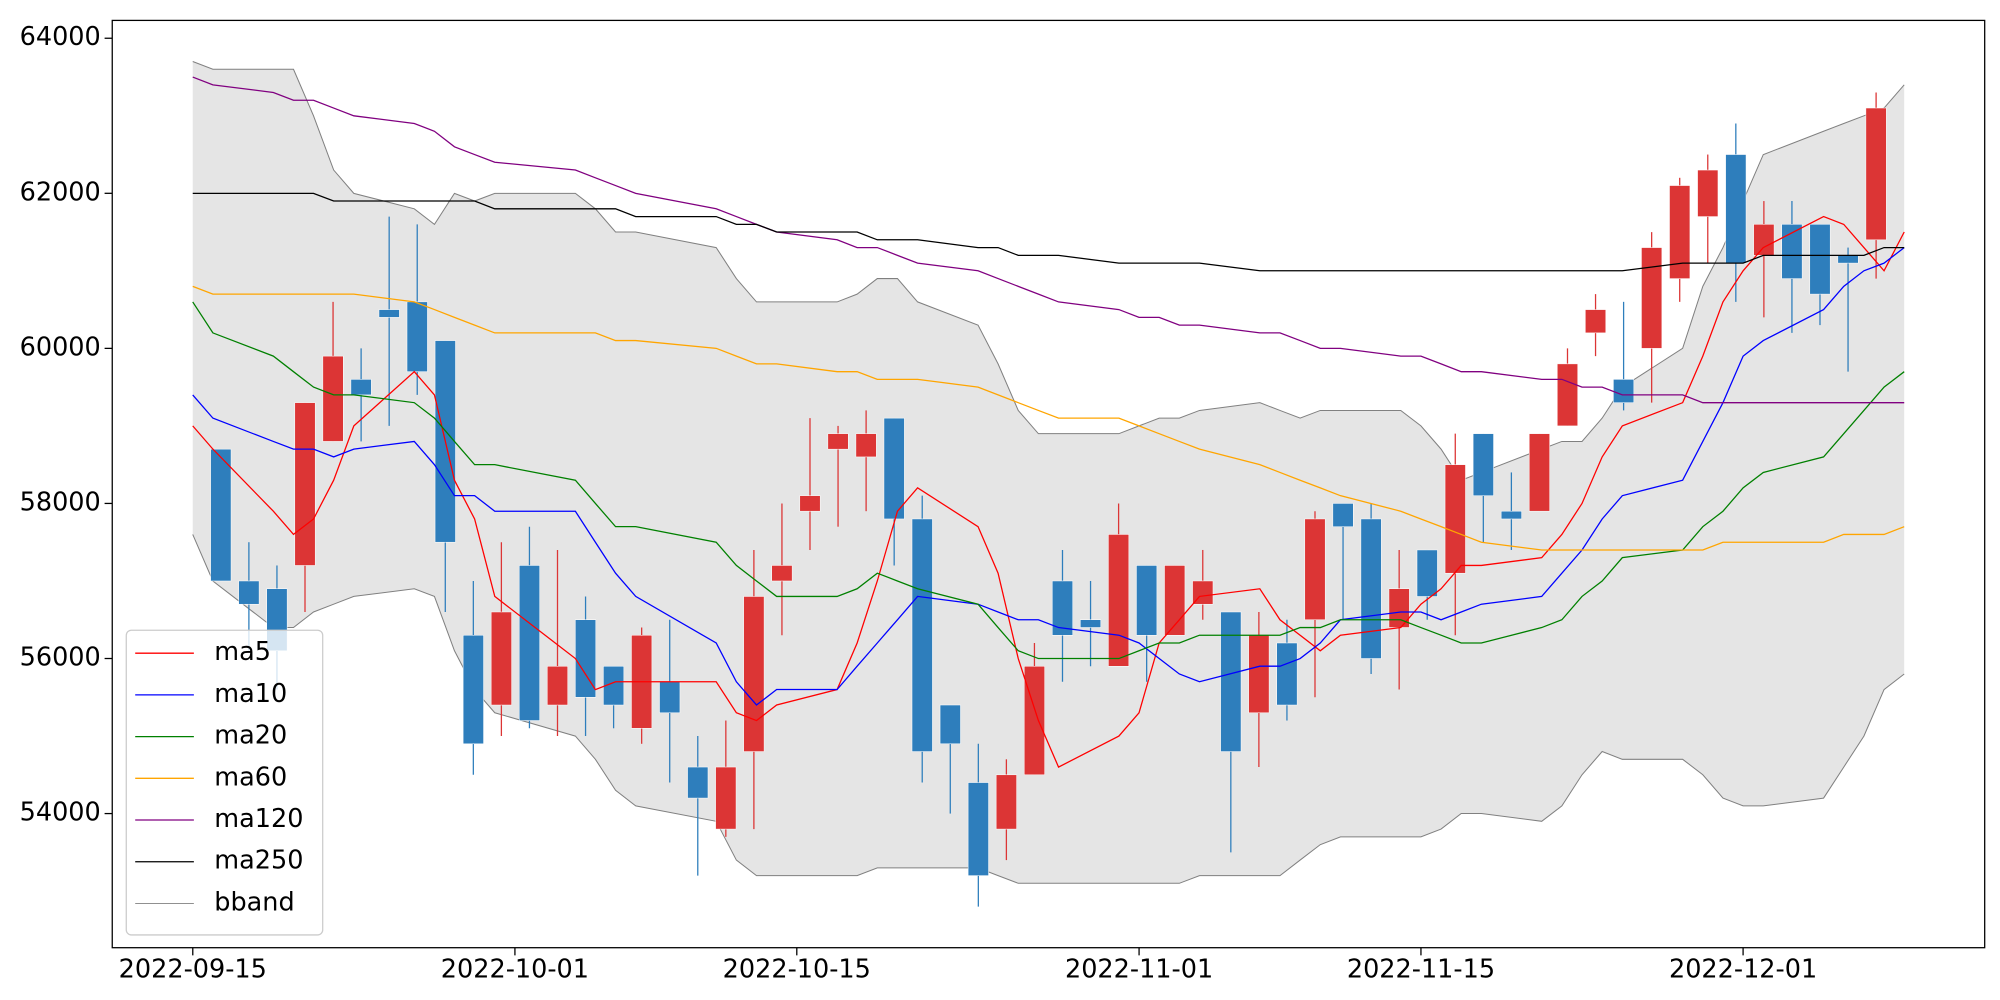 The image size is (2000, 1000). Describe the element at coordinates (60, 37) in the screenshot. I see `y-tick-label: 64000` at that location.